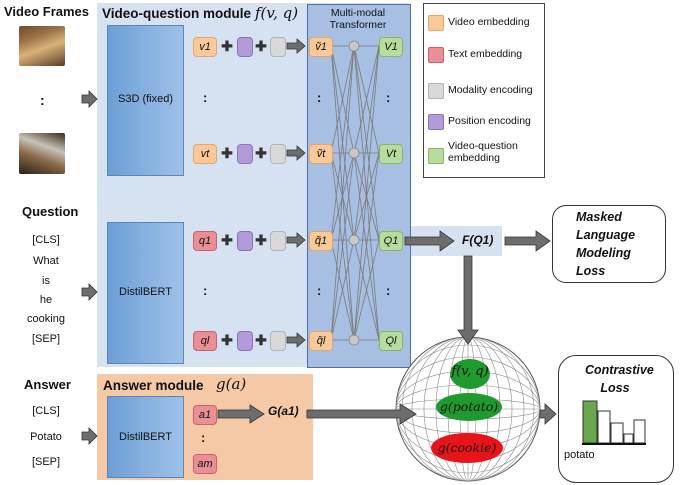 The height and width of the screenshot is (485, 689). What do you see at coordinates (46, 462) in the screenshot?
I see `answer-token: [SEP]` at bounding box center [46, 462].